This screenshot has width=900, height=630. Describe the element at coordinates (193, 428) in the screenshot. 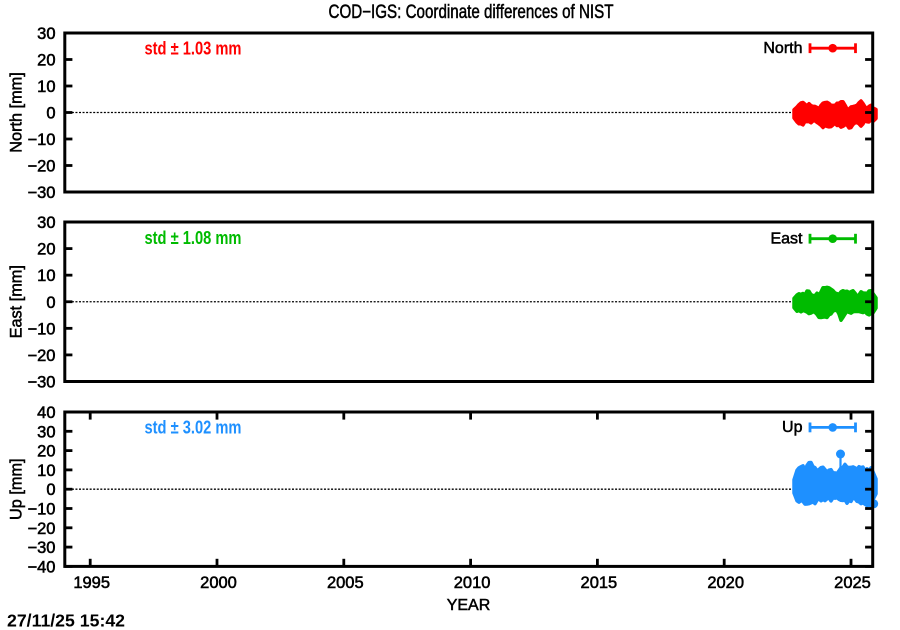

I see `svg-text: std ± 3.02 mm` at that location.